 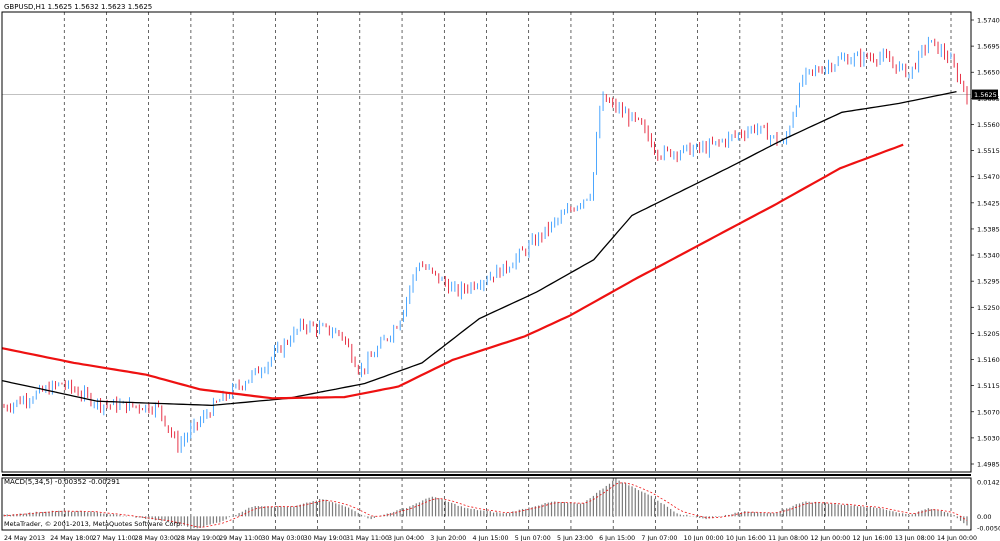 I want to click on macd-pane-border, so click(x=486, y=504).